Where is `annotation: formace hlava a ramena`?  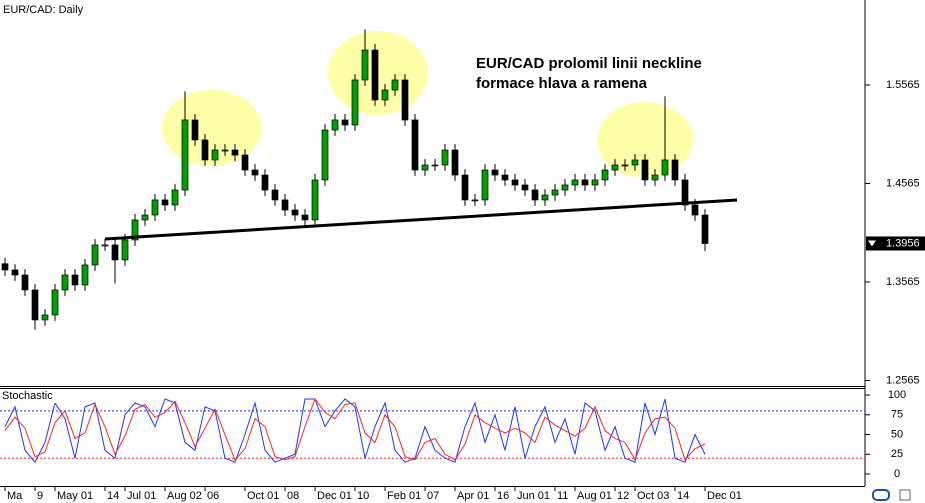
annotation: formace hlava a ramena is located at coordinates (562, 83).